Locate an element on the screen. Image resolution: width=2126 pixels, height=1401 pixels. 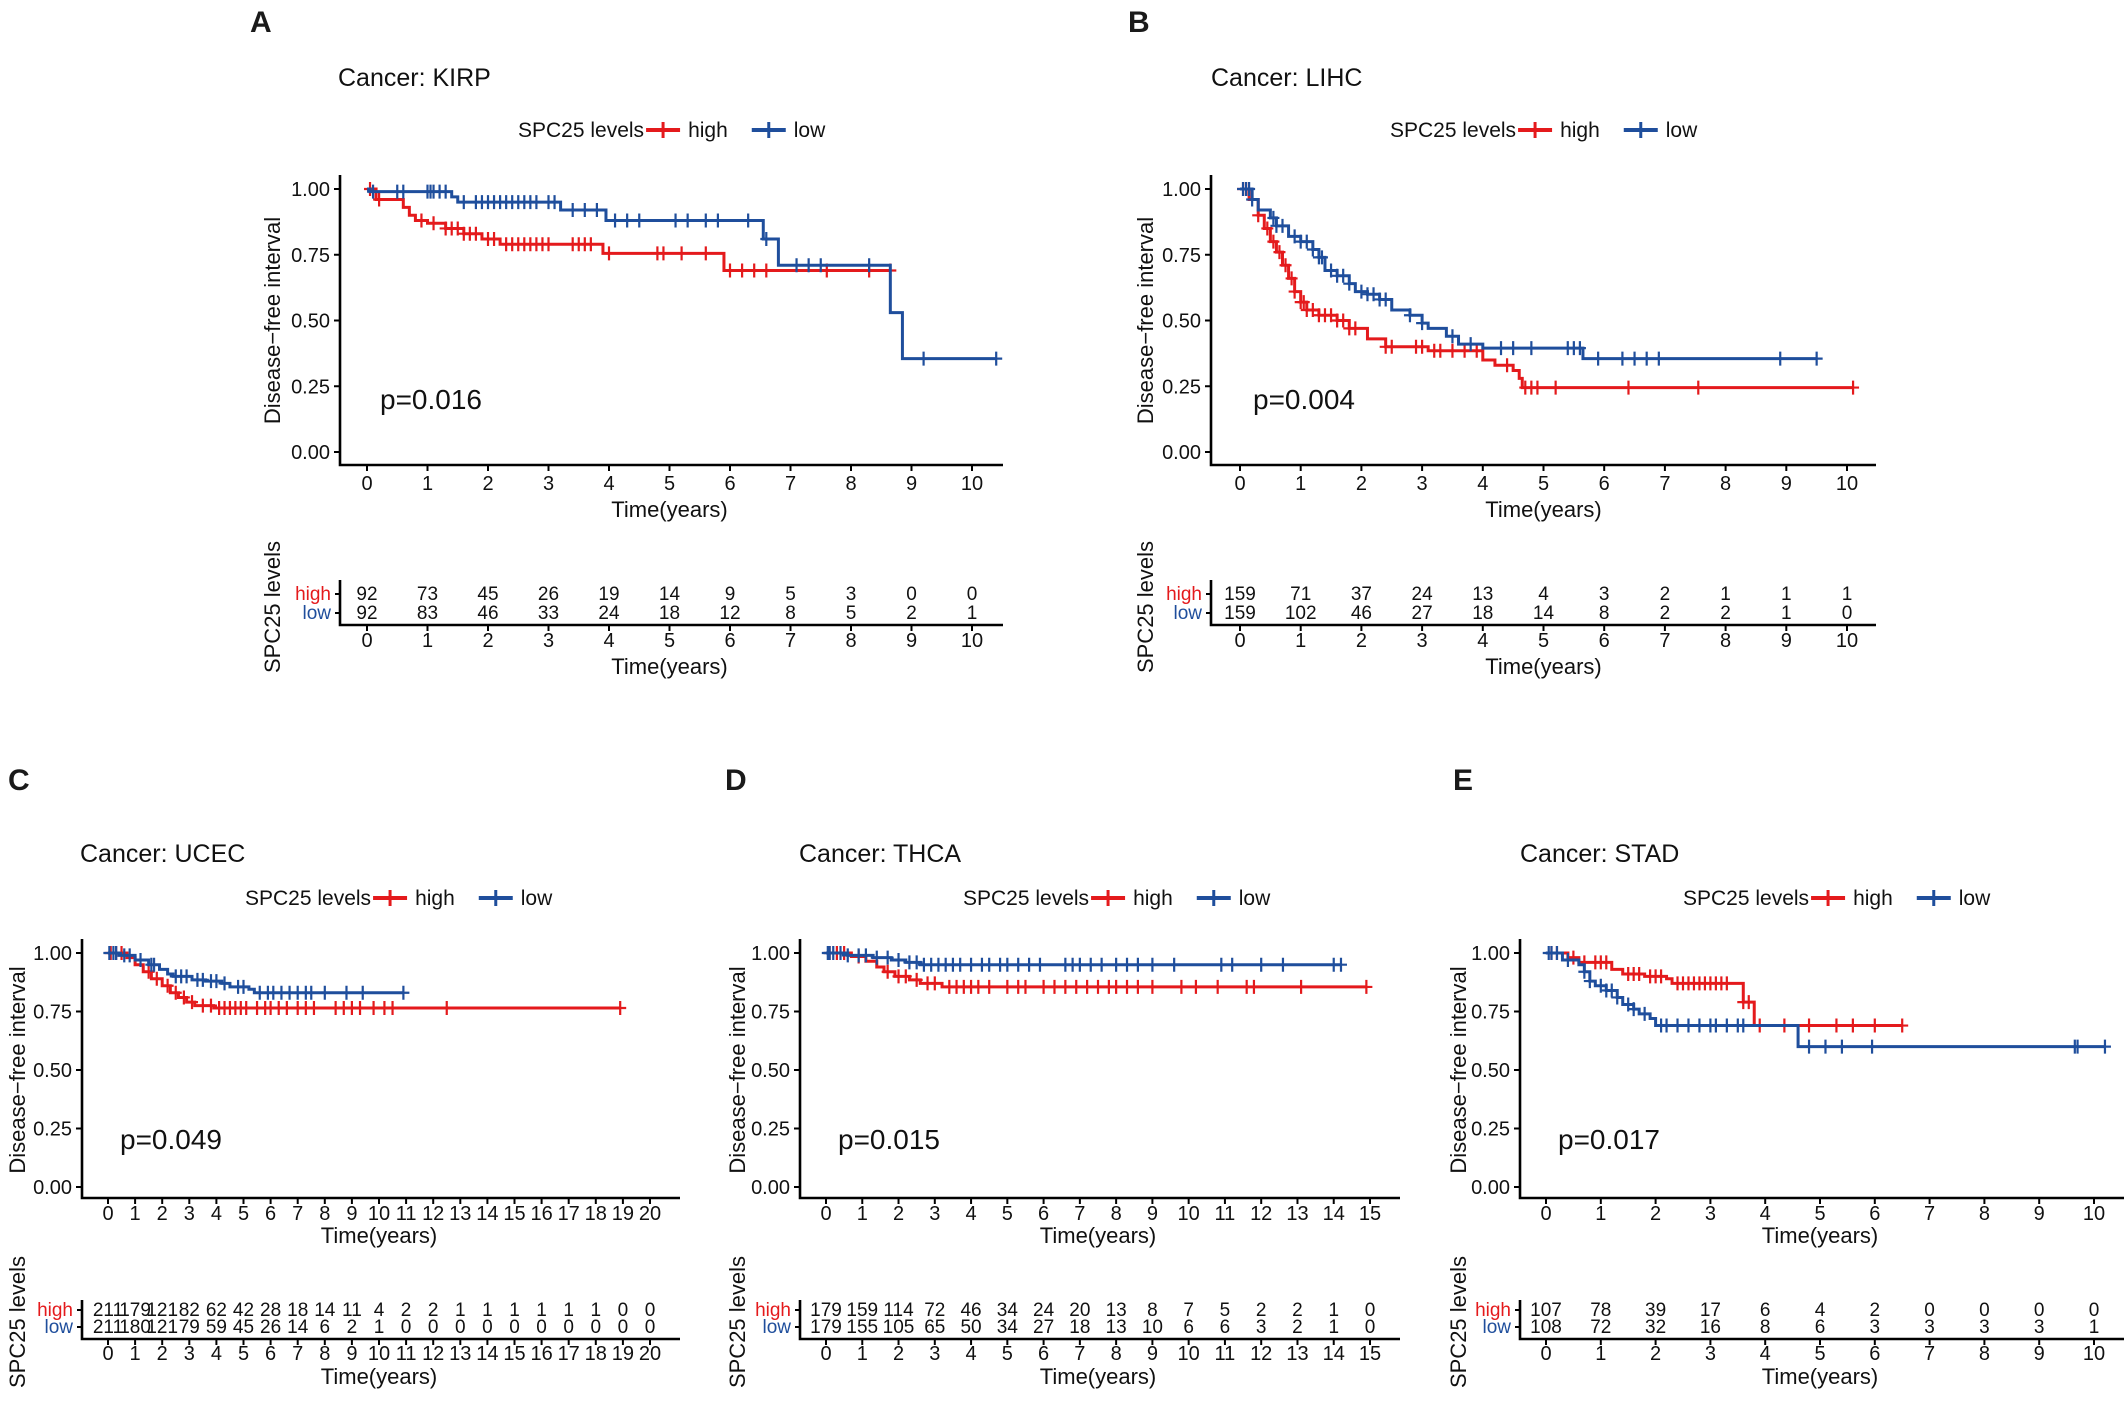
legend-entry-high: high is located at coordinates (1852, 898).